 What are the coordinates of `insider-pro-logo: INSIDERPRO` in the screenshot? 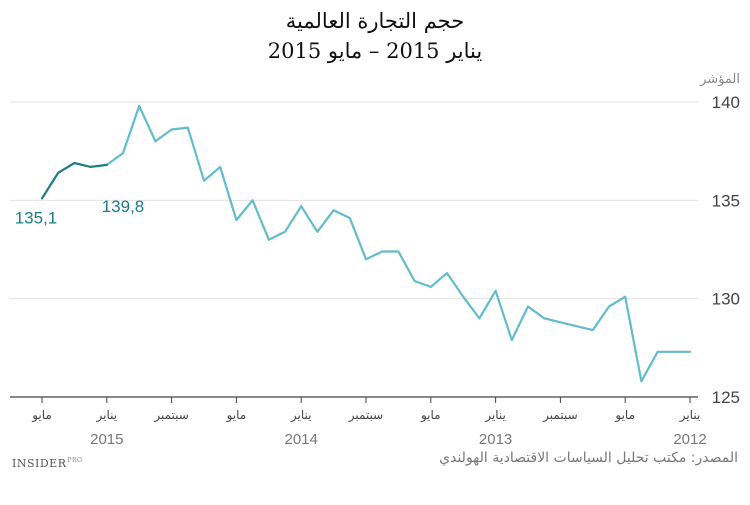 It's located at (47, 463).